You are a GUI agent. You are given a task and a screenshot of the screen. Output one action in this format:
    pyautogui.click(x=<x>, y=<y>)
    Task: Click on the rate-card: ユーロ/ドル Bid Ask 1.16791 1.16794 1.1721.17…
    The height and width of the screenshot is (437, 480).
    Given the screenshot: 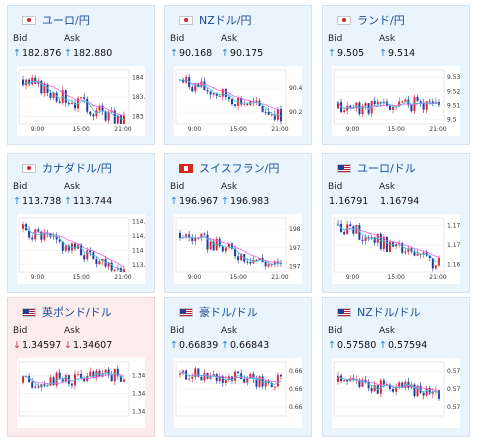 What is the action you would take?
    pyautogui.click(x=396, y=223)
    